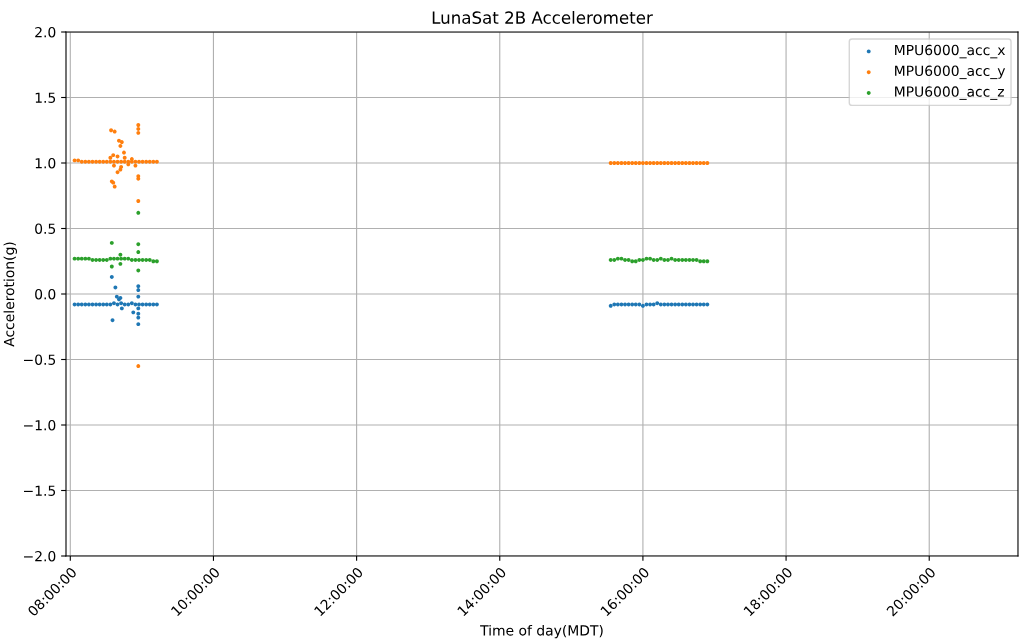 Image resolution: width=1019 pixels, height=642 pixels. Describe the element at coordinates (40, 556) in the screenshot. I see `y-tick-label: −2.0` at that location.